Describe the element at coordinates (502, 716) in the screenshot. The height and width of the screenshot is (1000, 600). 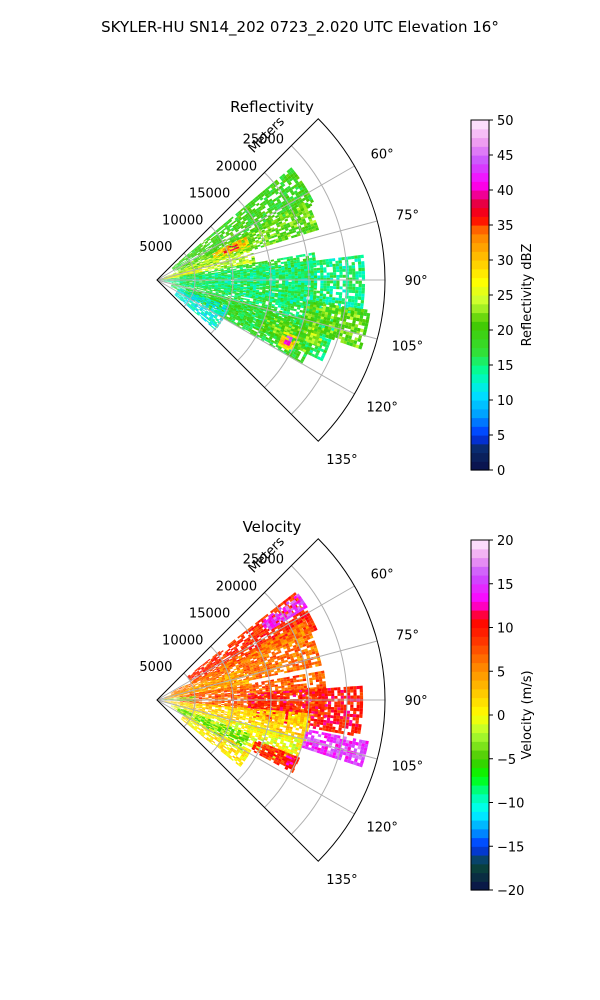
I see `colorbar: −20 −15 −10 −5 0 5 10 15 20 Velocity (m/s)` at that location.